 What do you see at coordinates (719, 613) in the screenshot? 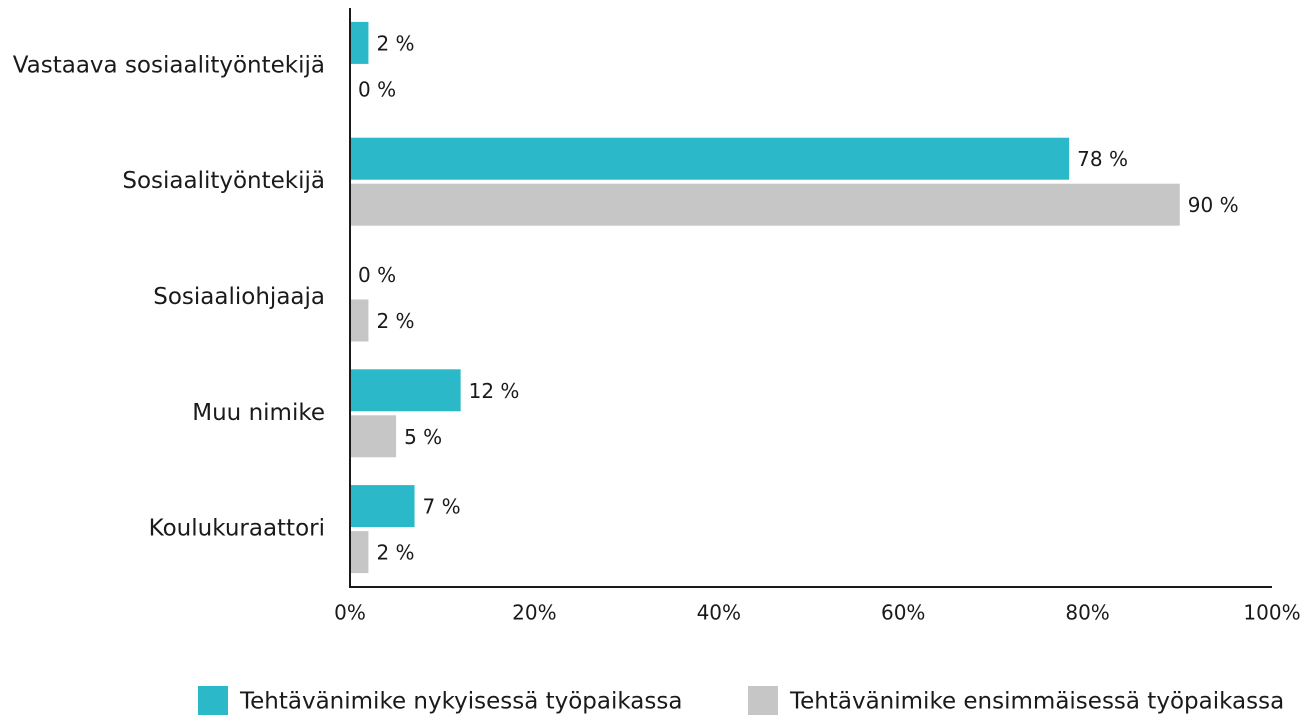
I see `x-tick-label: 40%` at bounding box center [719, 613].